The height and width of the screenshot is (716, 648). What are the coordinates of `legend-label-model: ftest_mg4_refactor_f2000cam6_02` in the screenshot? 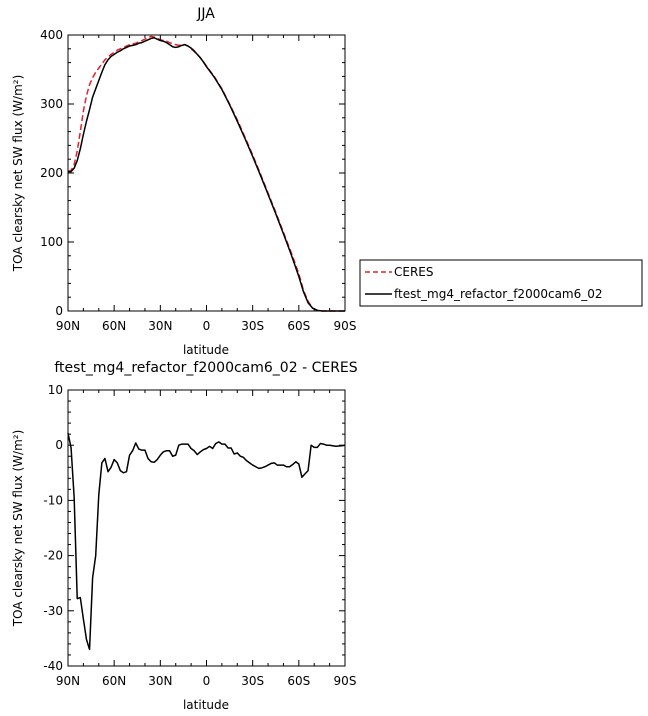 It's located at (498, 294).